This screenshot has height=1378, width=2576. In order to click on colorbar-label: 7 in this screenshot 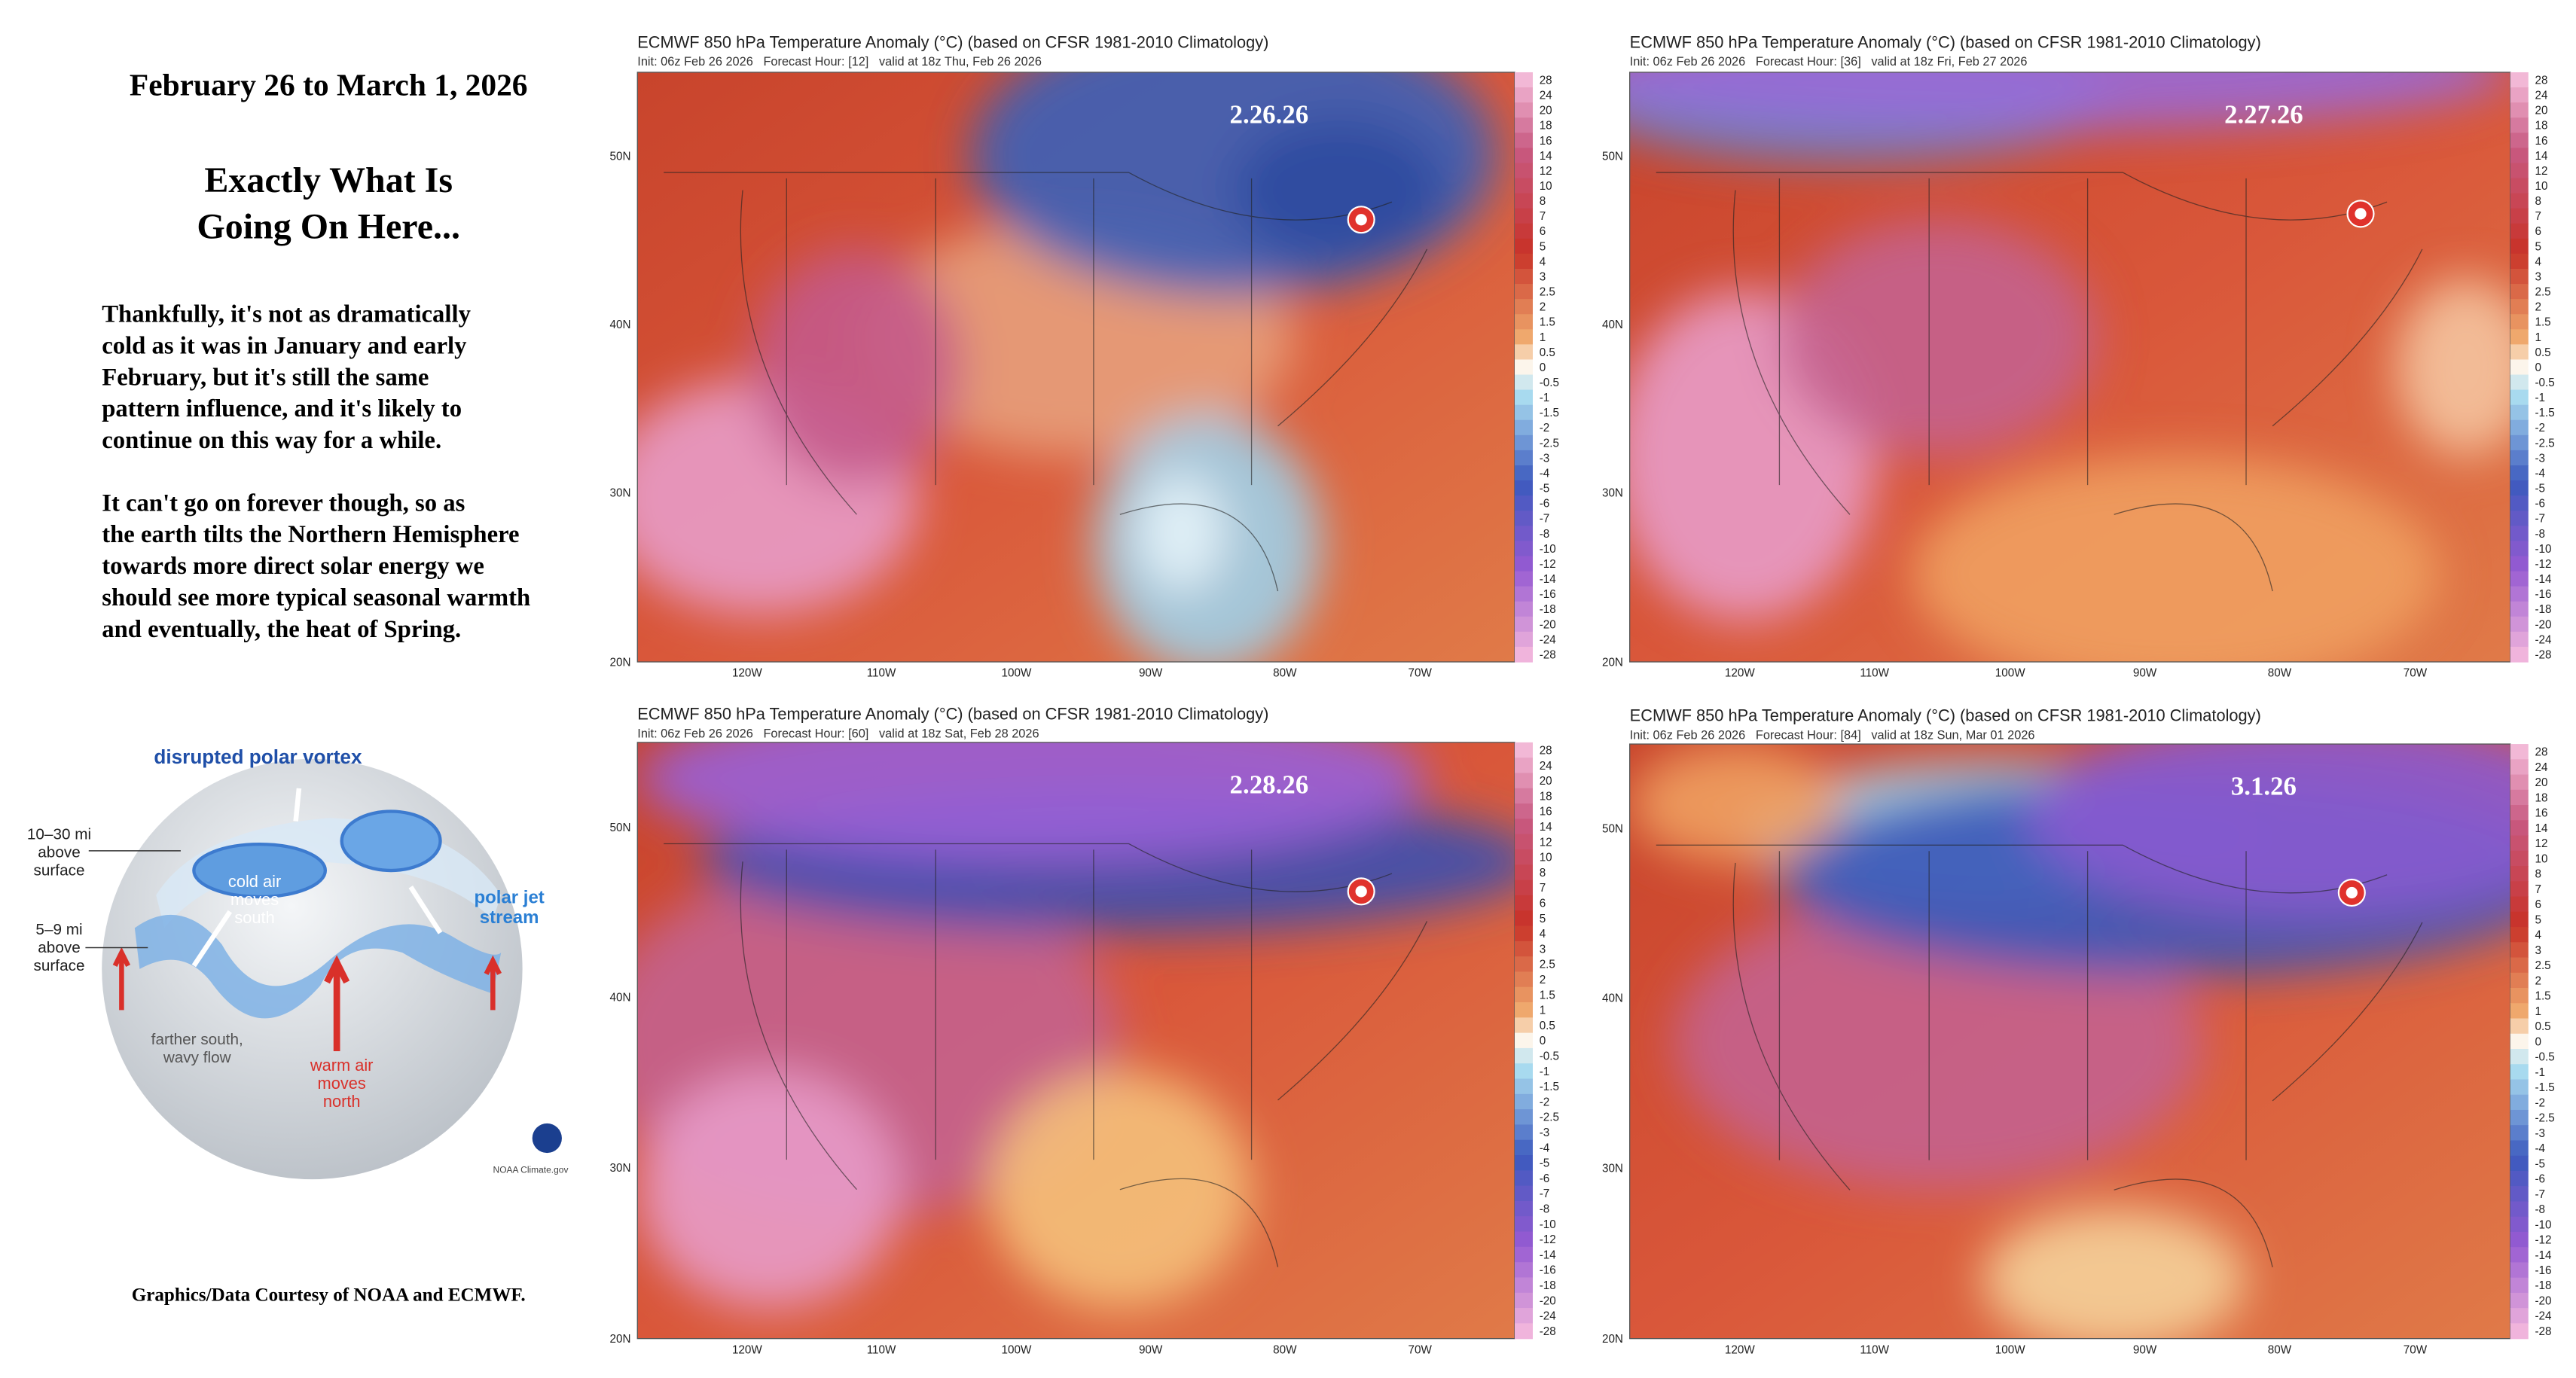, I will do `click(1543, 888)`.